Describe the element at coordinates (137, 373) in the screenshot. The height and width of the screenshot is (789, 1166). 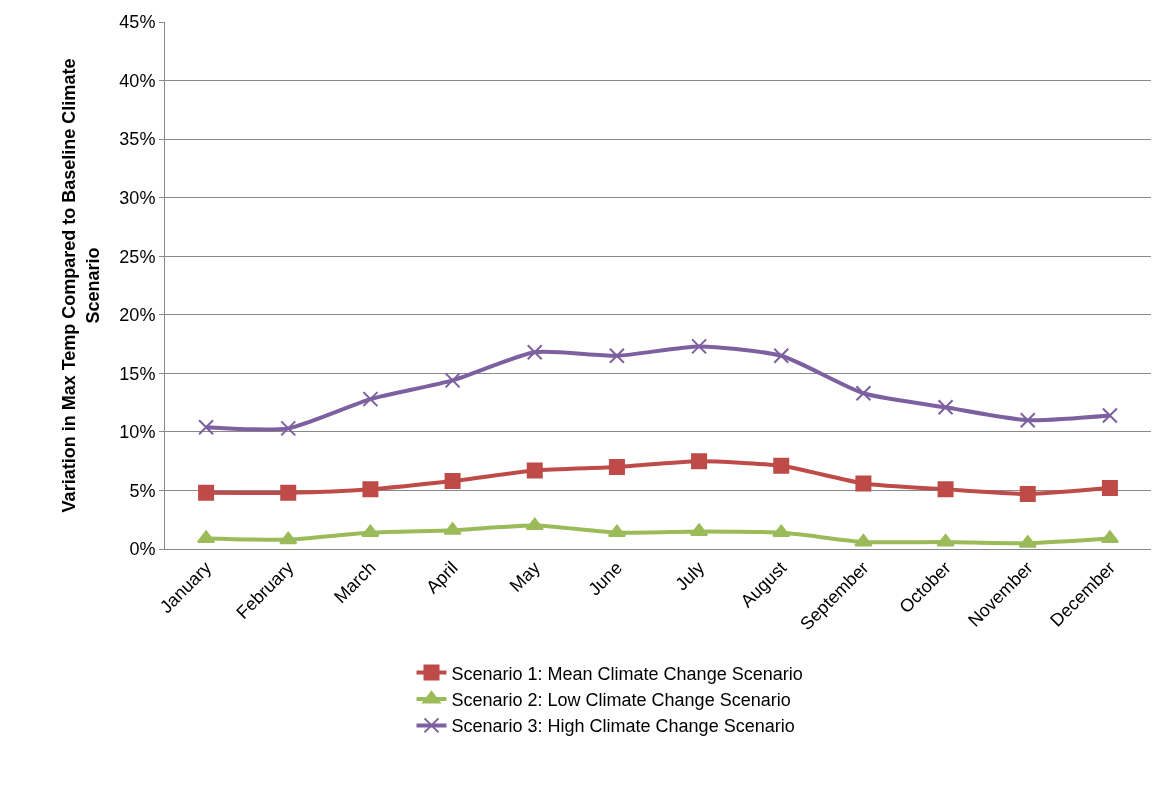
I see `y-tick-label: 15%` at that location.